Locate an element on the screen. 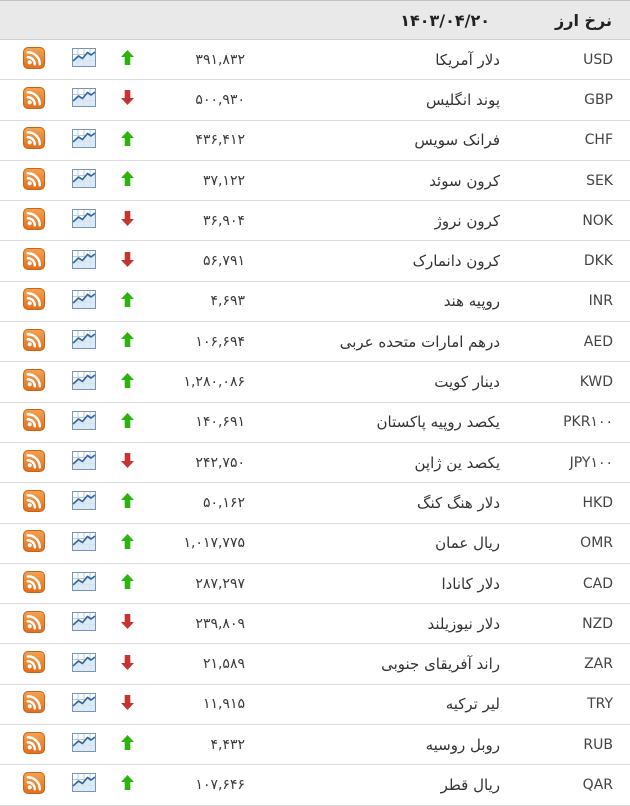  currency-code: JPY۱۰۰ is located at coordinates (574, 463).